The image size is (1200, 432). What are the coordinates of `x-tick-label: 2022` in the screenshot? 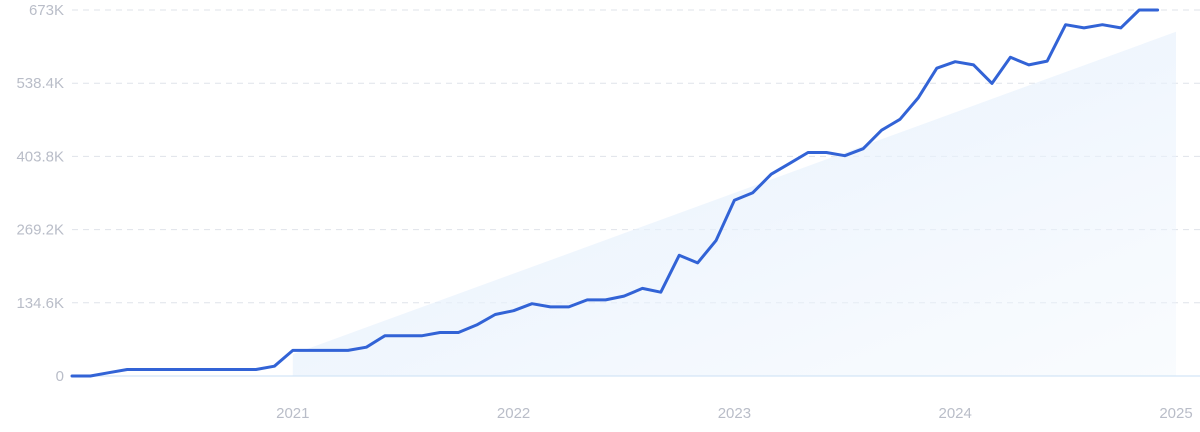 It's located at (513, 413).